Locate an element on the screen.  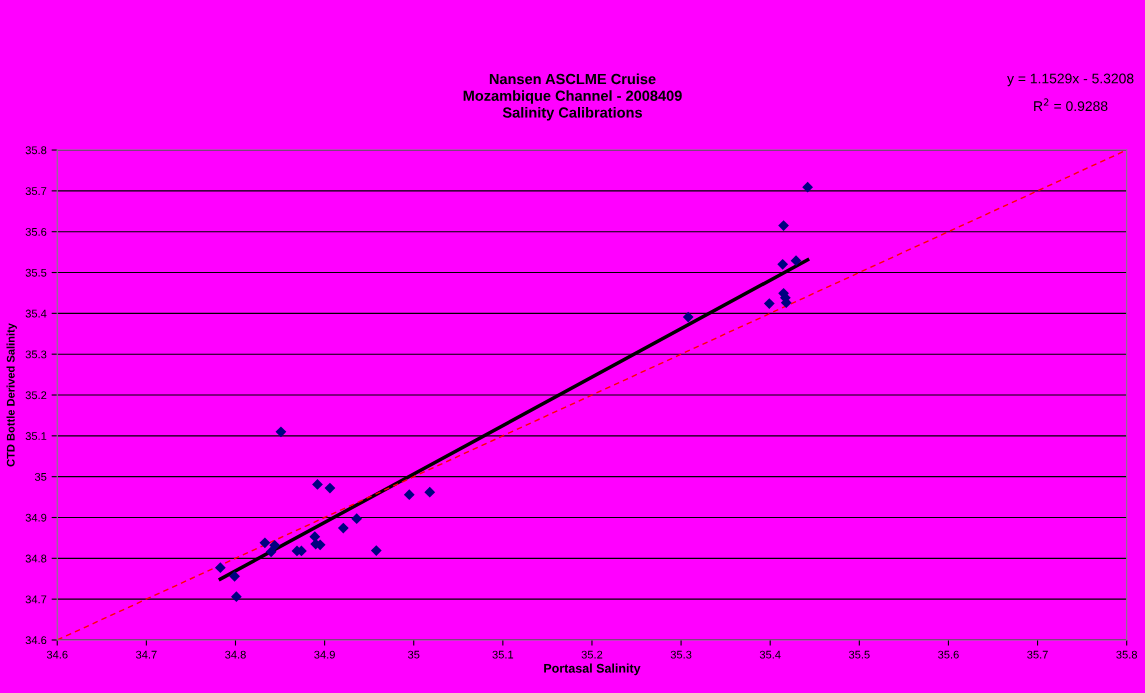
y-tick-label: 35.1 is located at coordinates (36, 436).